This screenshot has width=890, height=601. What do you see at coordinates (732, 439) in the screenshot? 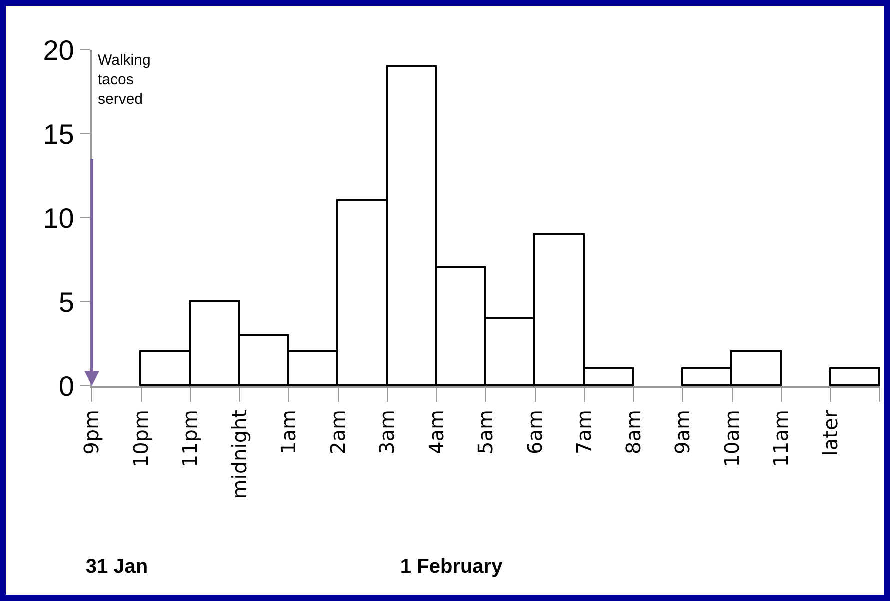
I see `x-tick-label: 10am` at bounding box center [732, 439].